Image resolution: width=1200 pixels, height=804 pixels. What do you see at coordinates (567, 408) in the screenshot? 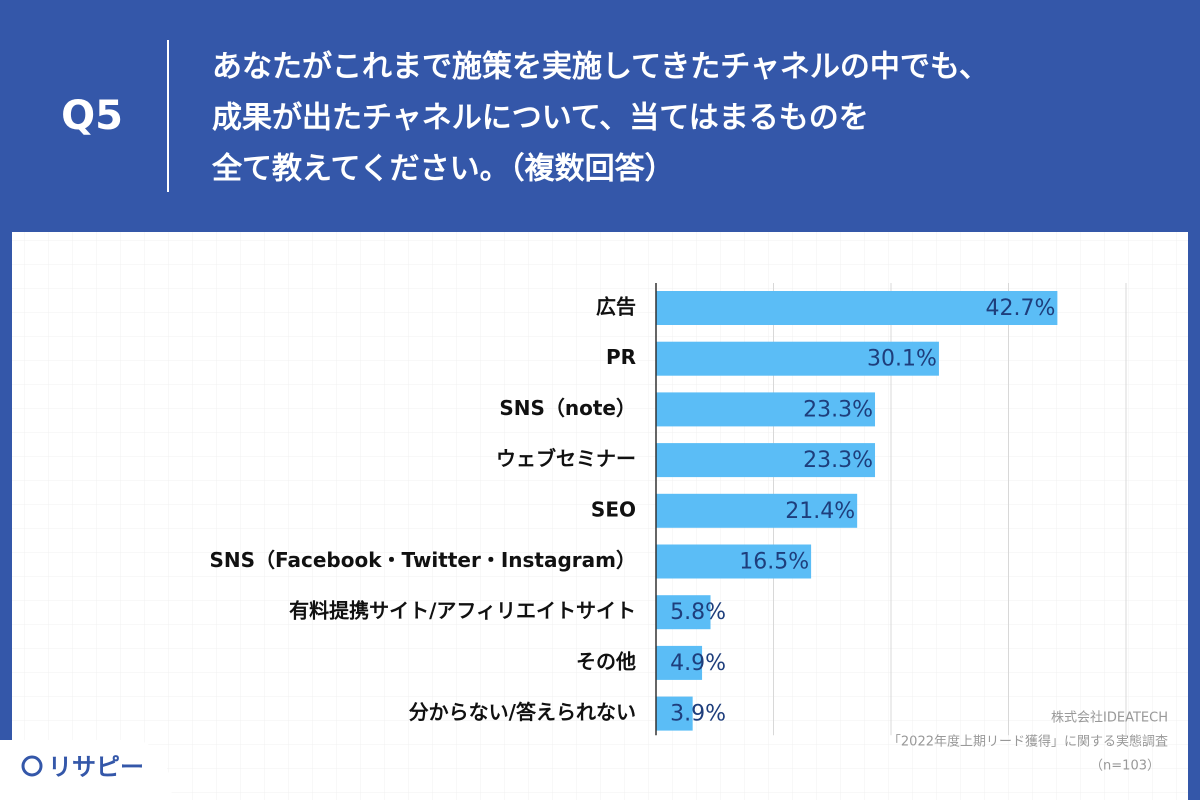
I see `category-label: SNS（note）` at bounding box center [567, 408].